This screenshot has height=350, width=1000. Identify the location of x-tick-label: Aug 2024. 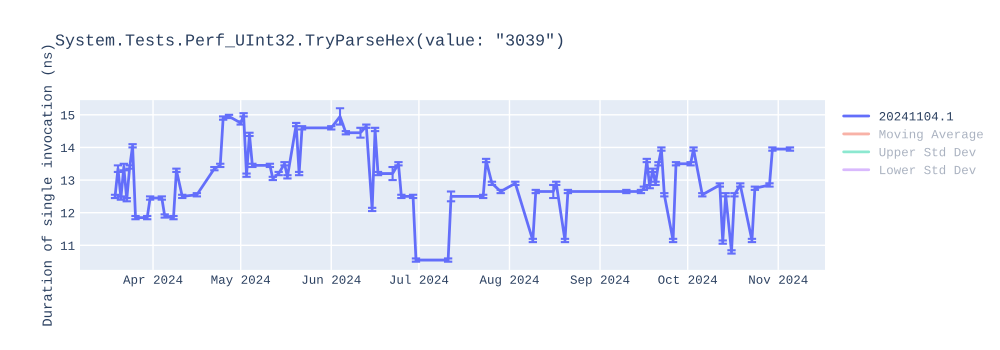
(509, 280).